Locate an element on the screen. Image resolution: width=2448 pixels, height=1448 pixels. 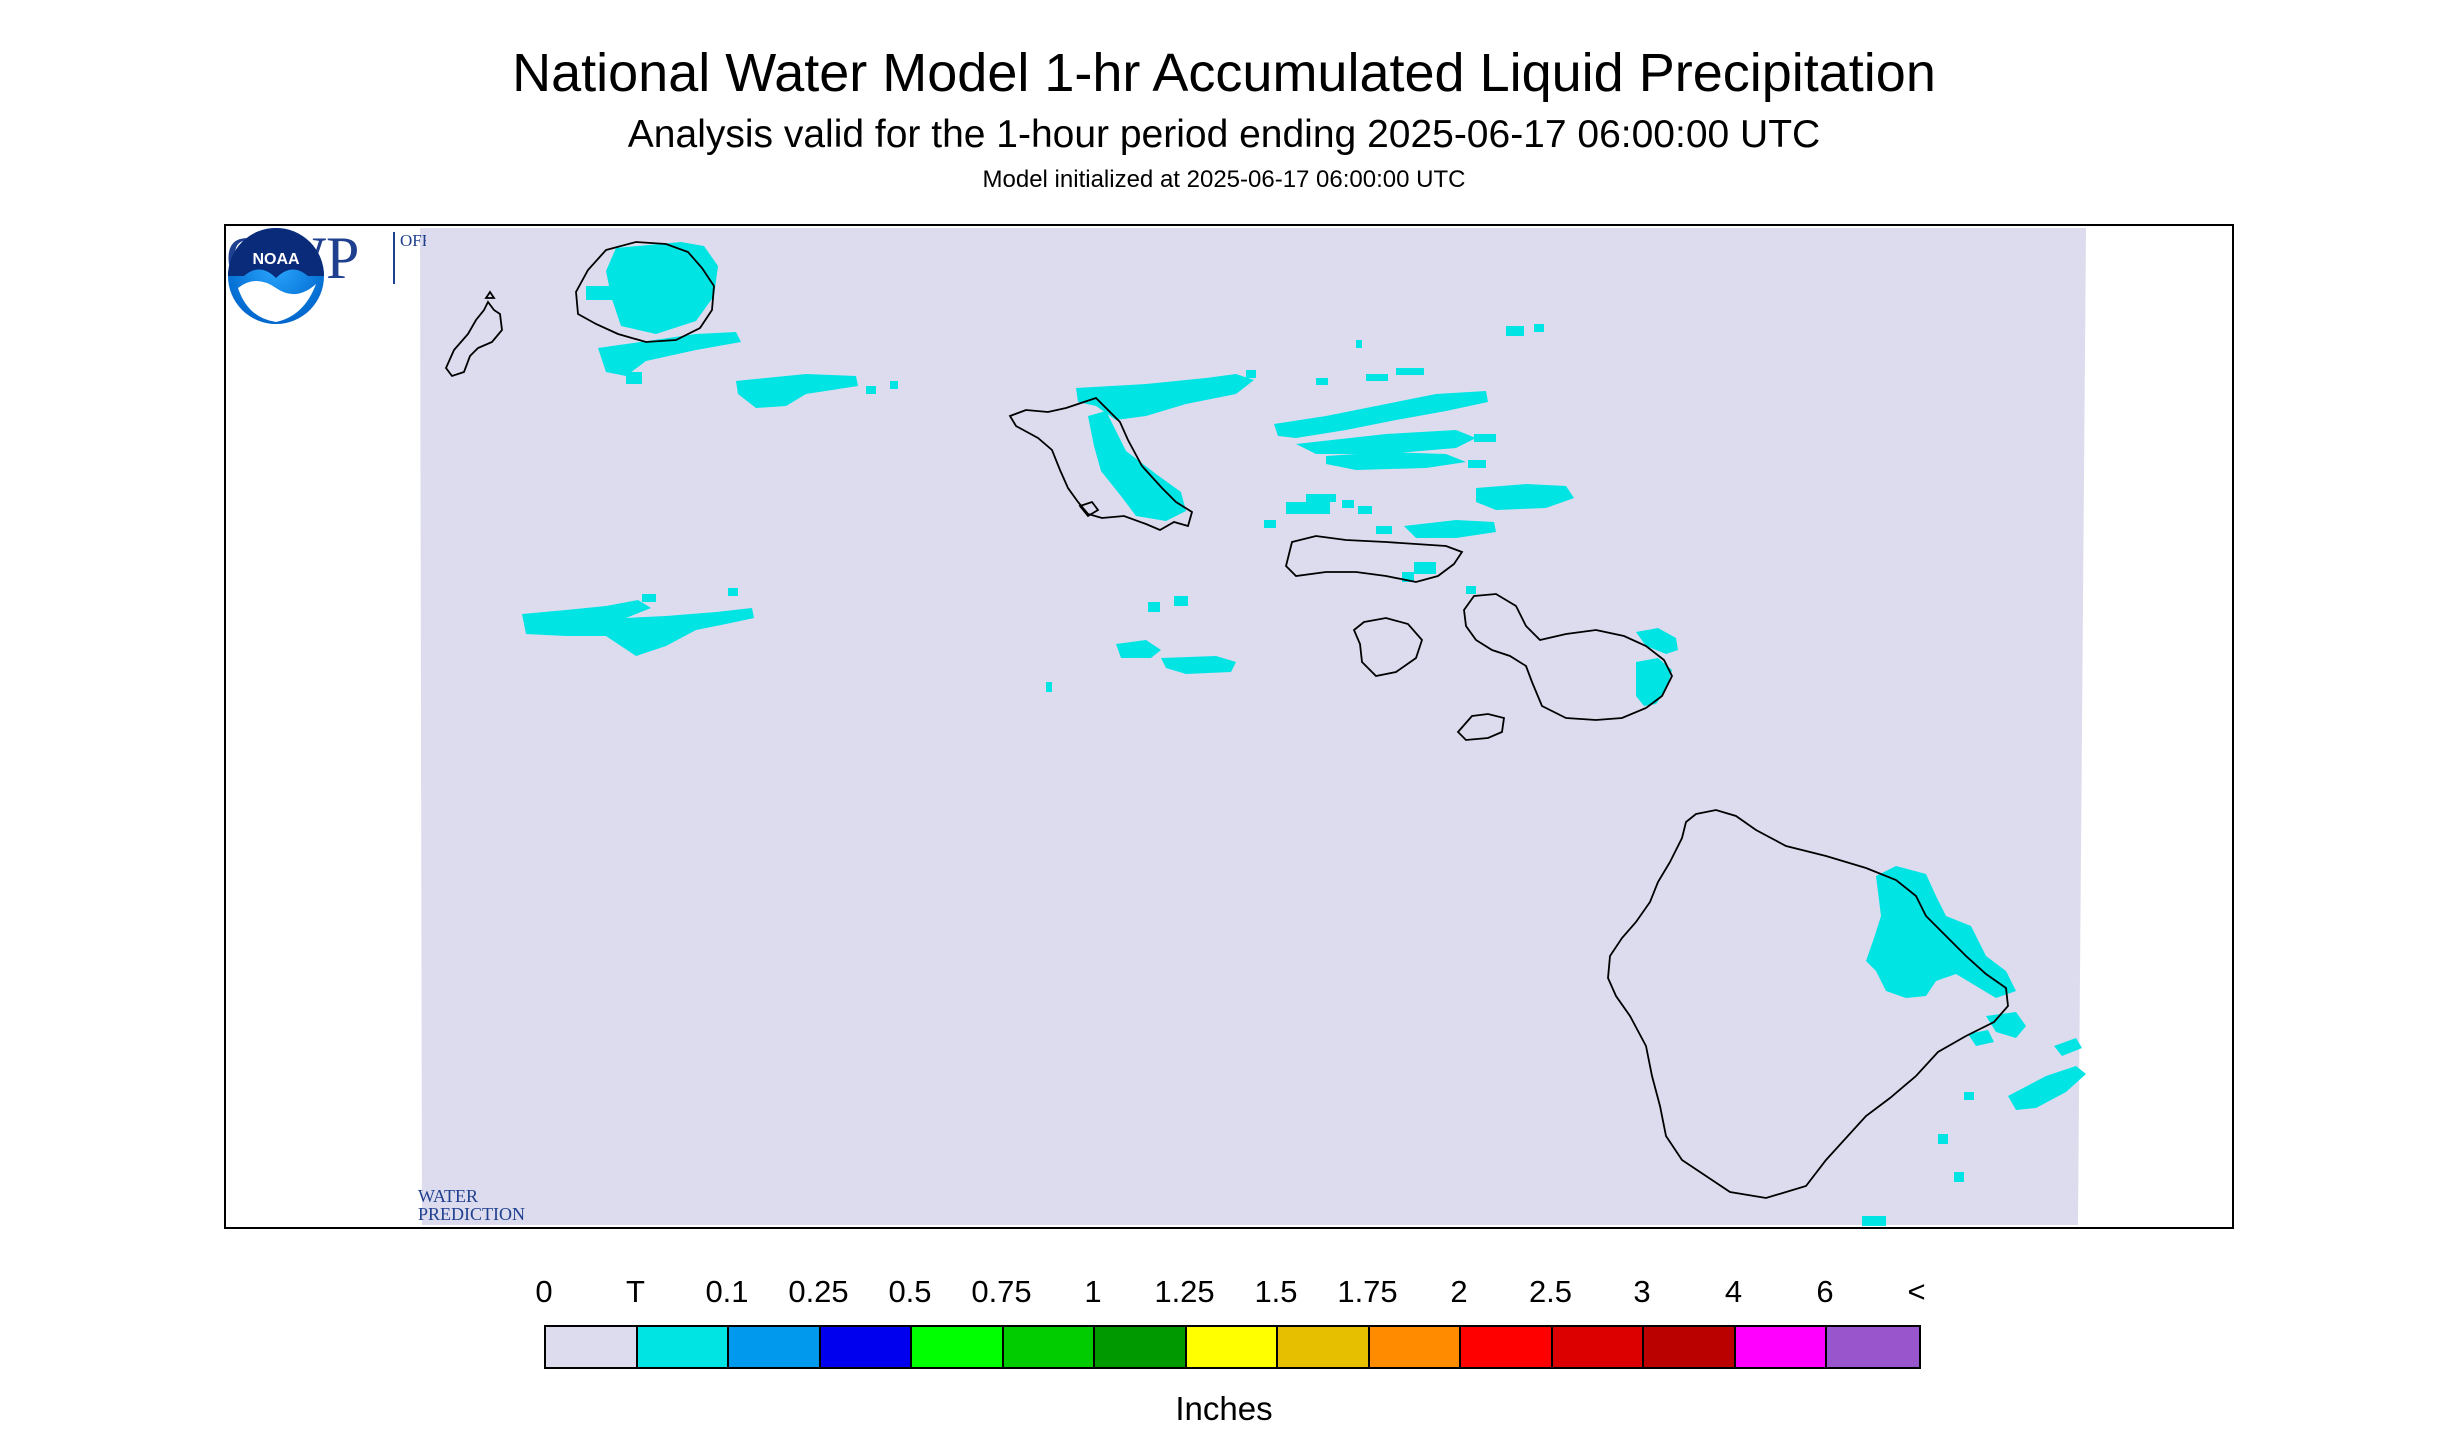
legend-label: 1 is located at coordinates (1093, 1291).